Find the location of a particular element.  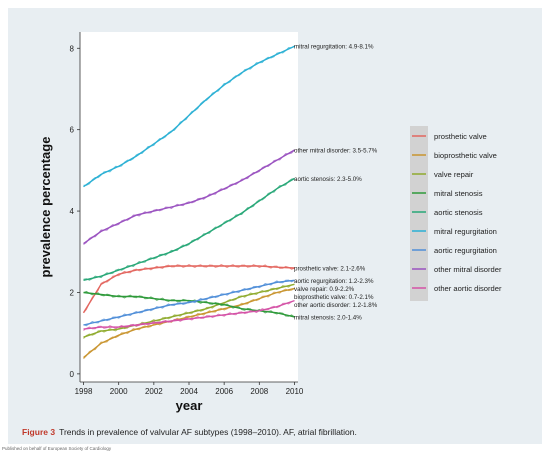

y-tick-label-0: 0 is located at coordinates (72, 374).